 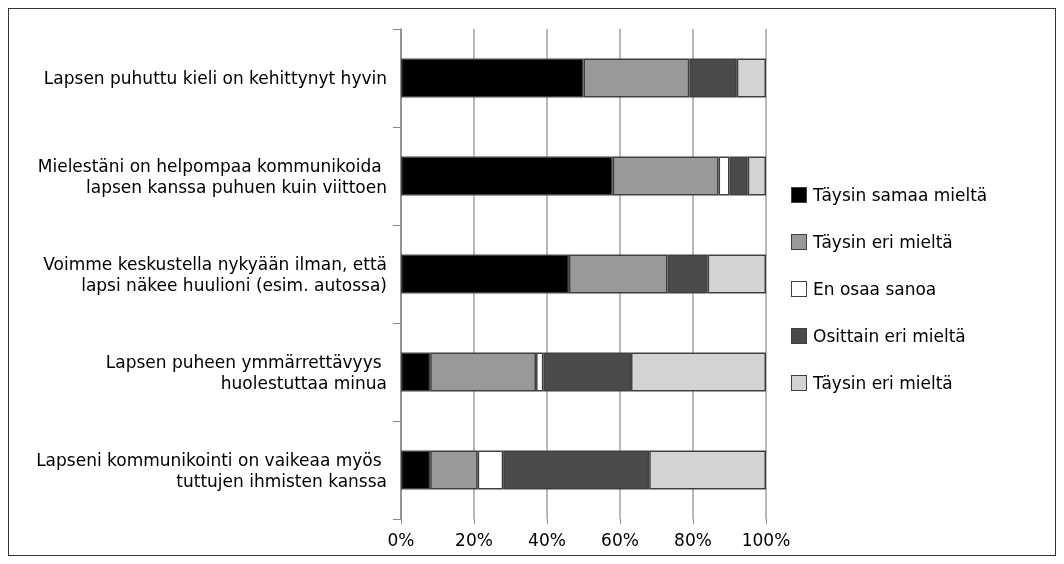 I want to click on y-tick-label: Mielestäni on helpompaa kommunikoida lapsen kanssa puhuen kuin viittoen, so click(x=212, y=176).